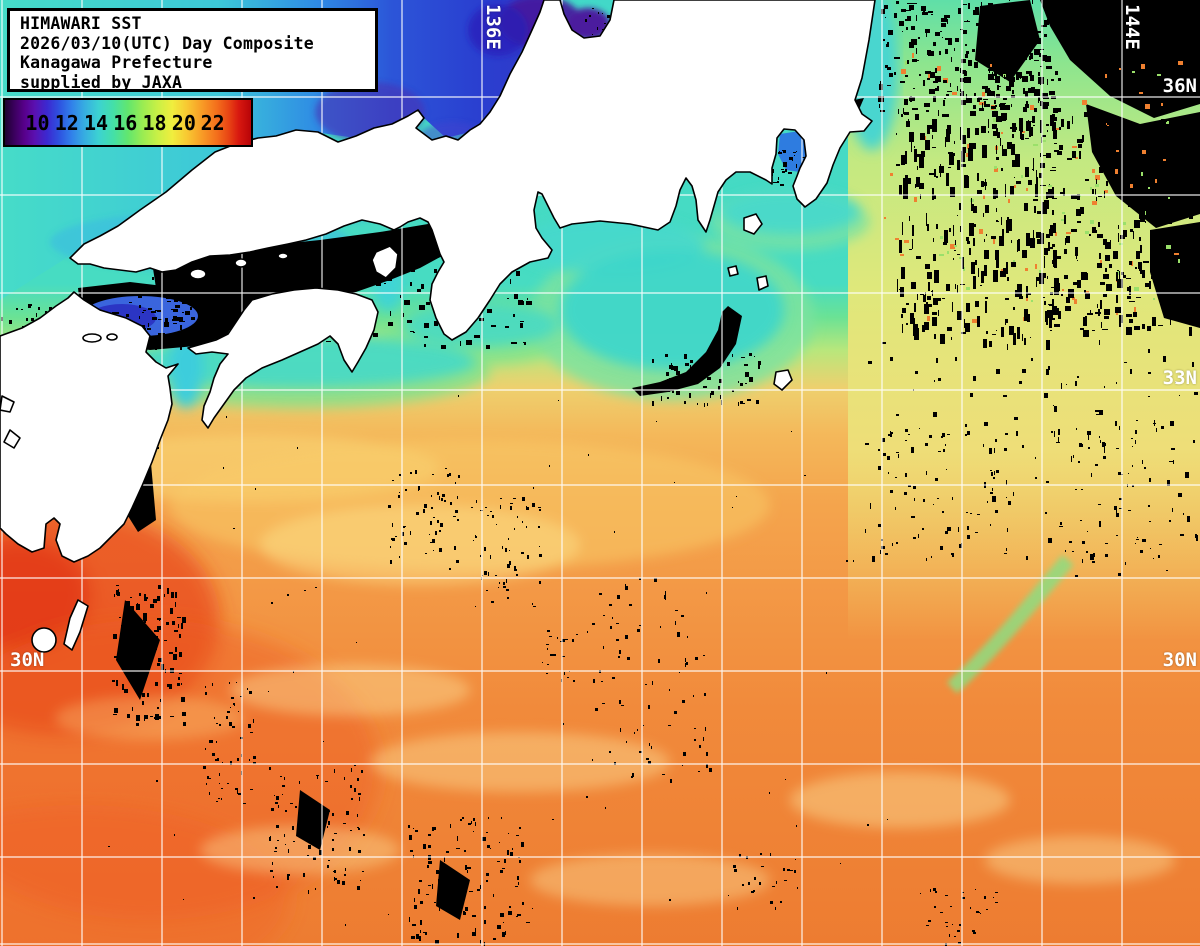 Image resolution: width=1200 pixels, height=946 pixels. What do you see at coordinates (154, 123) in the screenshot?
I see `colorbar-tick-18: 18` at bounding box center [154, 123].